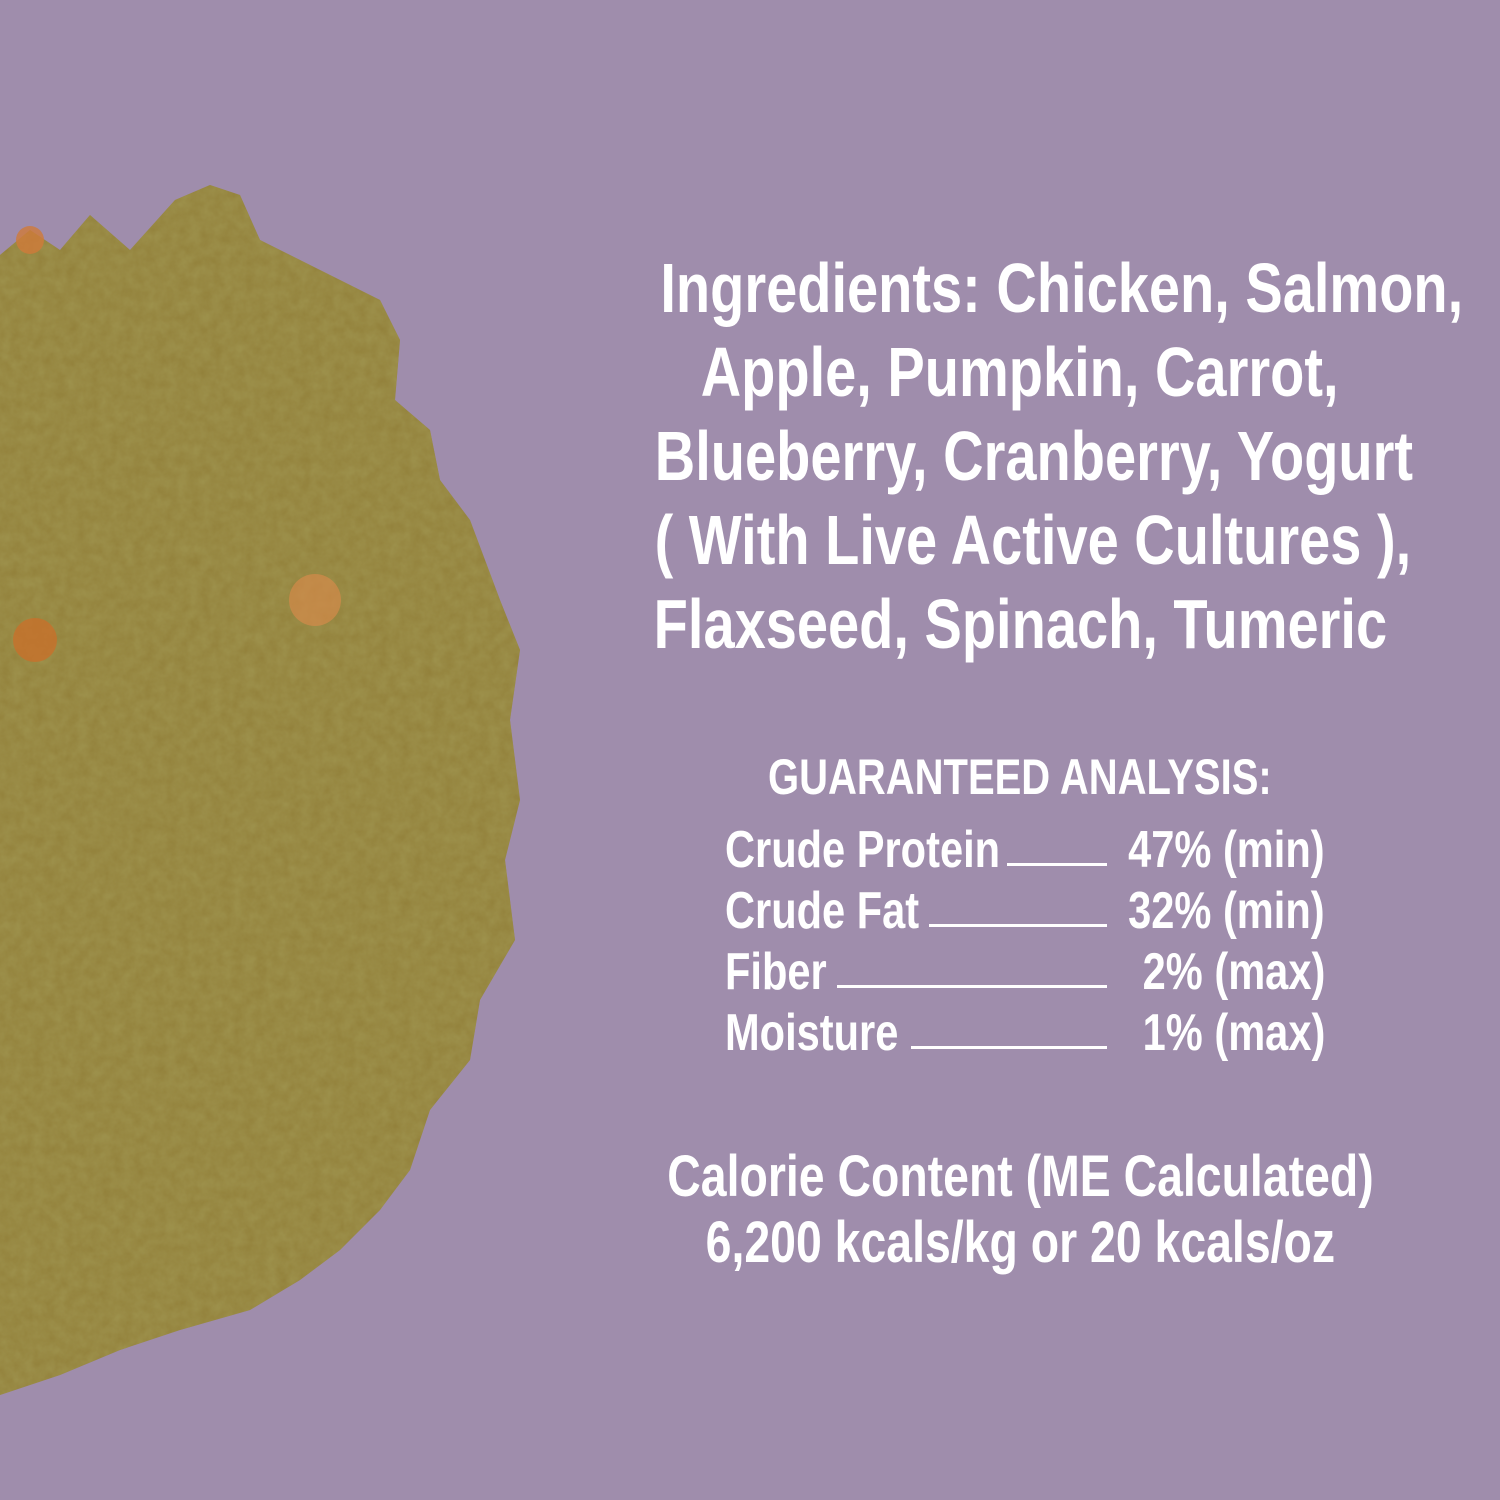 This screenshot has height=1500, width=1500. Describe the element at coordinates (1233, 972) in the screenshot. I see `analysis-value: 2% (max)` at that location.